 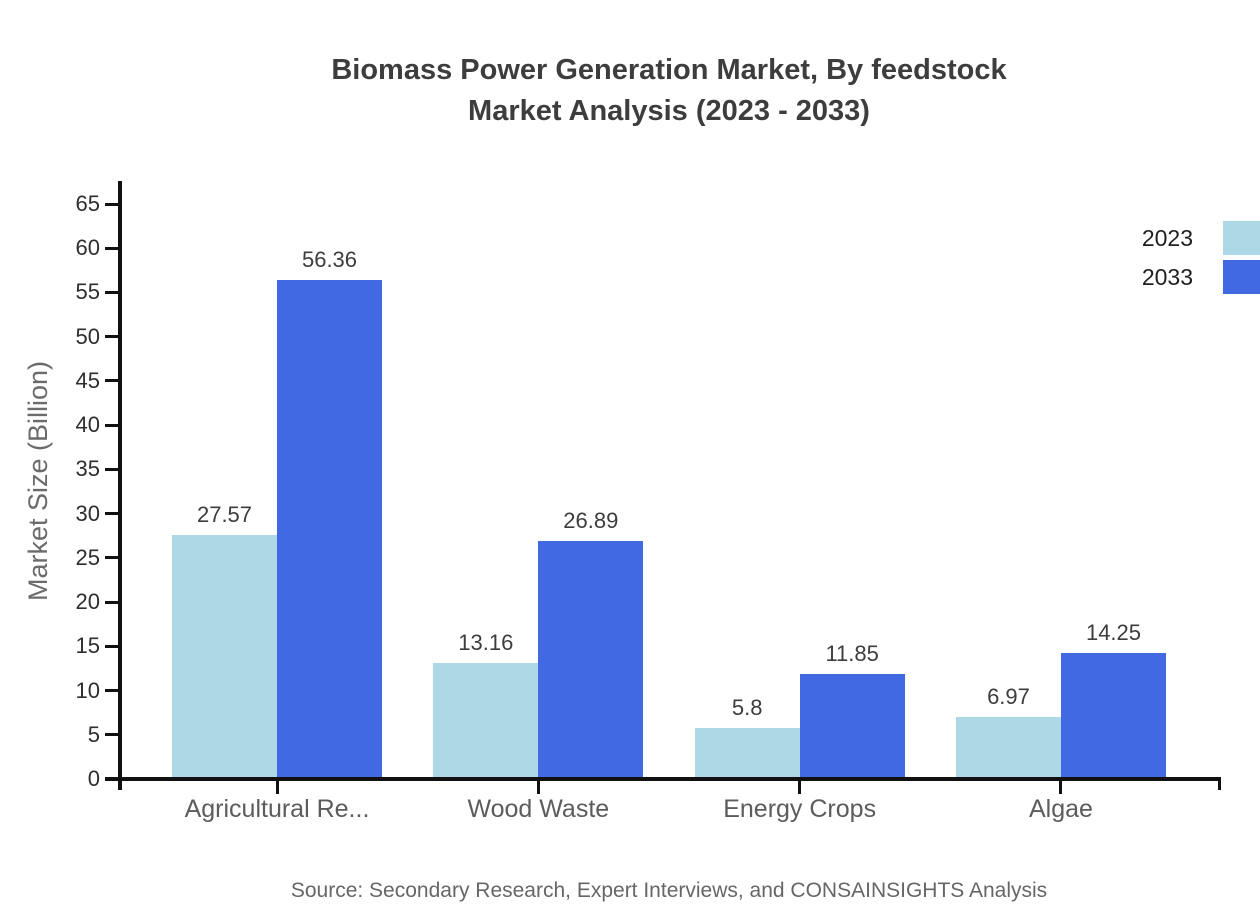 I want to click on bar-value-label: 6.97, so click(x=1008, y=697).